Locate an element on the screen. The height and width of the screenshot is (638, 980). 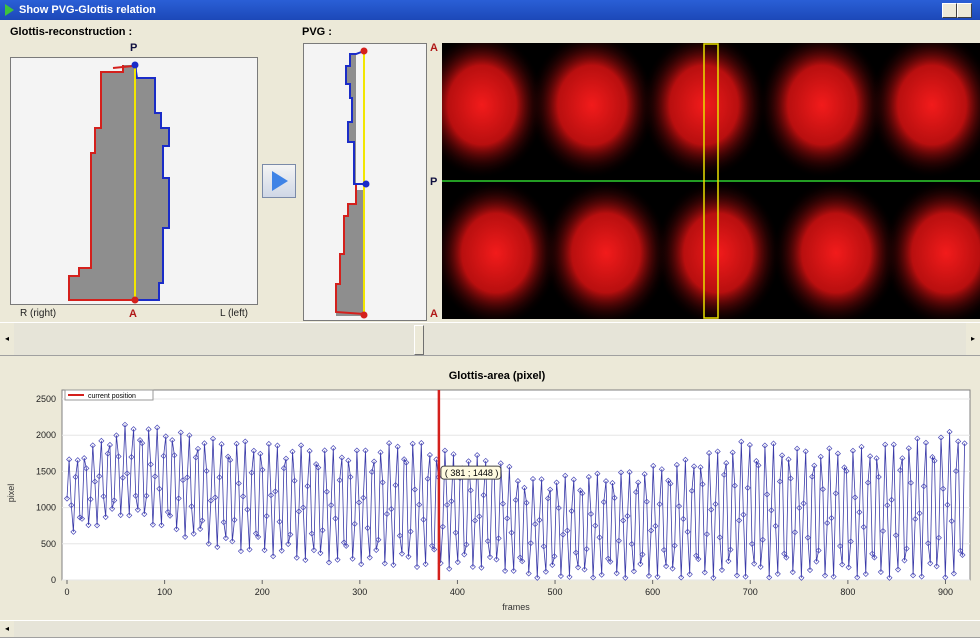
bottom-scrollbar: ◂ is located at coordinates (490, 629).